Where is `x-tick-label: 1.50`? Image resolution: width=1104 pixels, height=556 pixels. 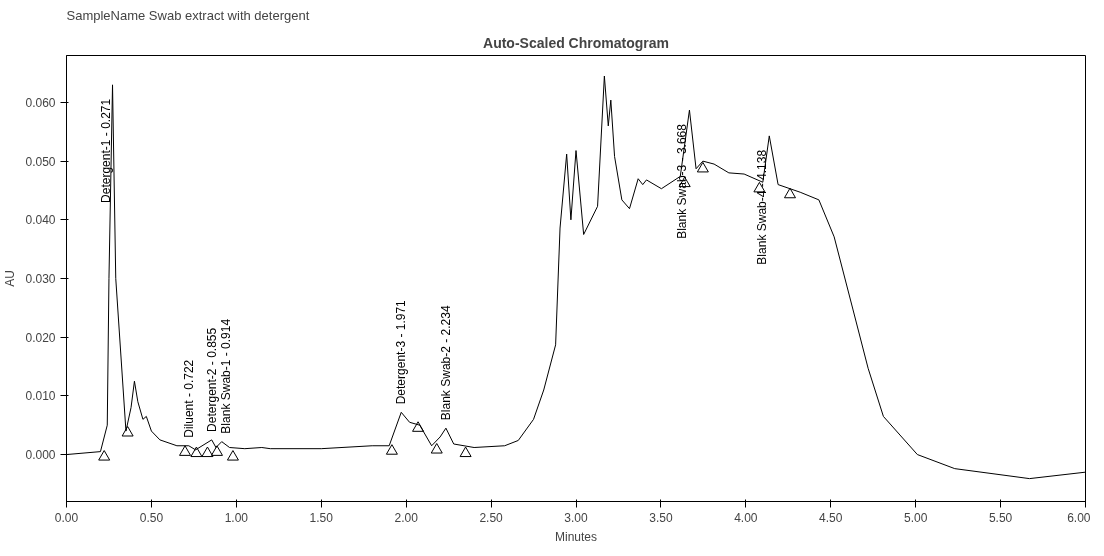
x-tick-label: 1.50 is located at coordinates (321, 517).